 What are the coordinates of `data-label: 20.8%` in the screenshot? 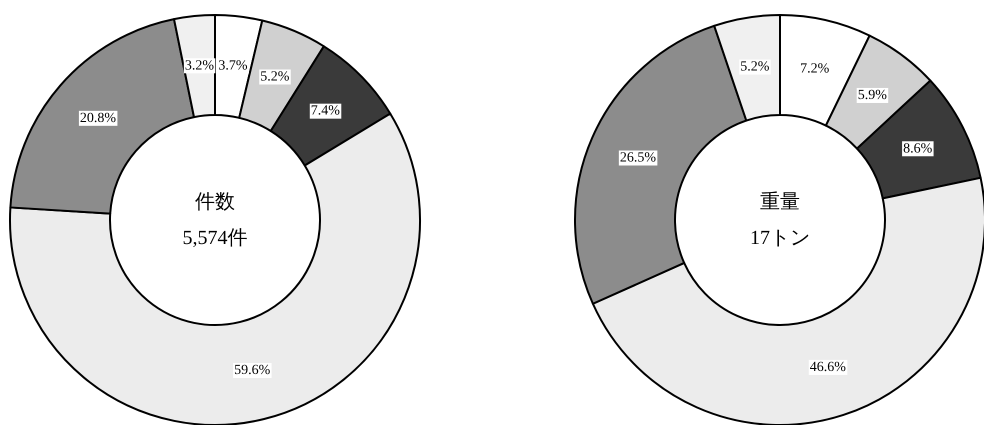 It's located at (98, 118).